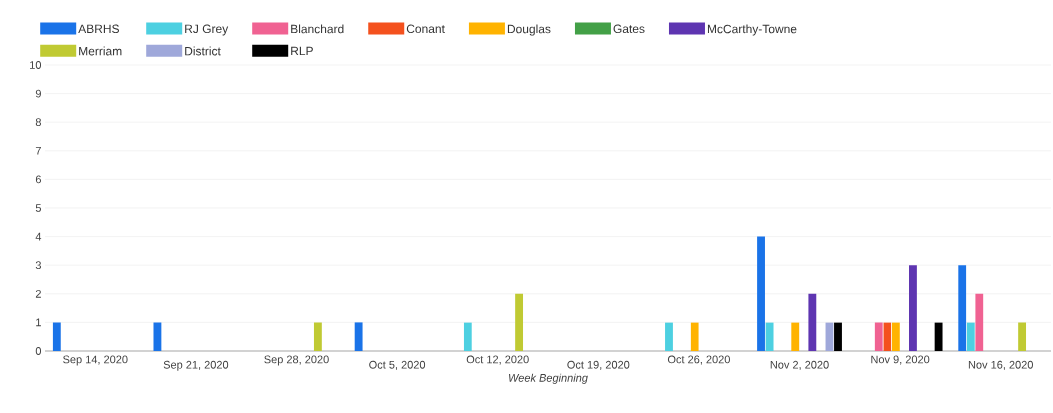 The height and width of the screenshot is (413, 1053). Describe the element at coordinates (302, 51) in the screenshot. I see `legend-label: RLP` at that location.